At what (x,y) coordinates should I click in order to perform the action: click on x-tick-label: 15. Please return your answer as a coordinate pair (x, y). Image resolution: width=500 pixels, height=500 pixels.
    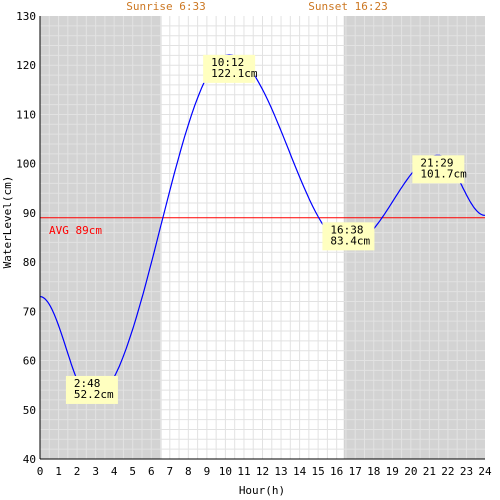
    Looking at the image, I should click on (318, 471).